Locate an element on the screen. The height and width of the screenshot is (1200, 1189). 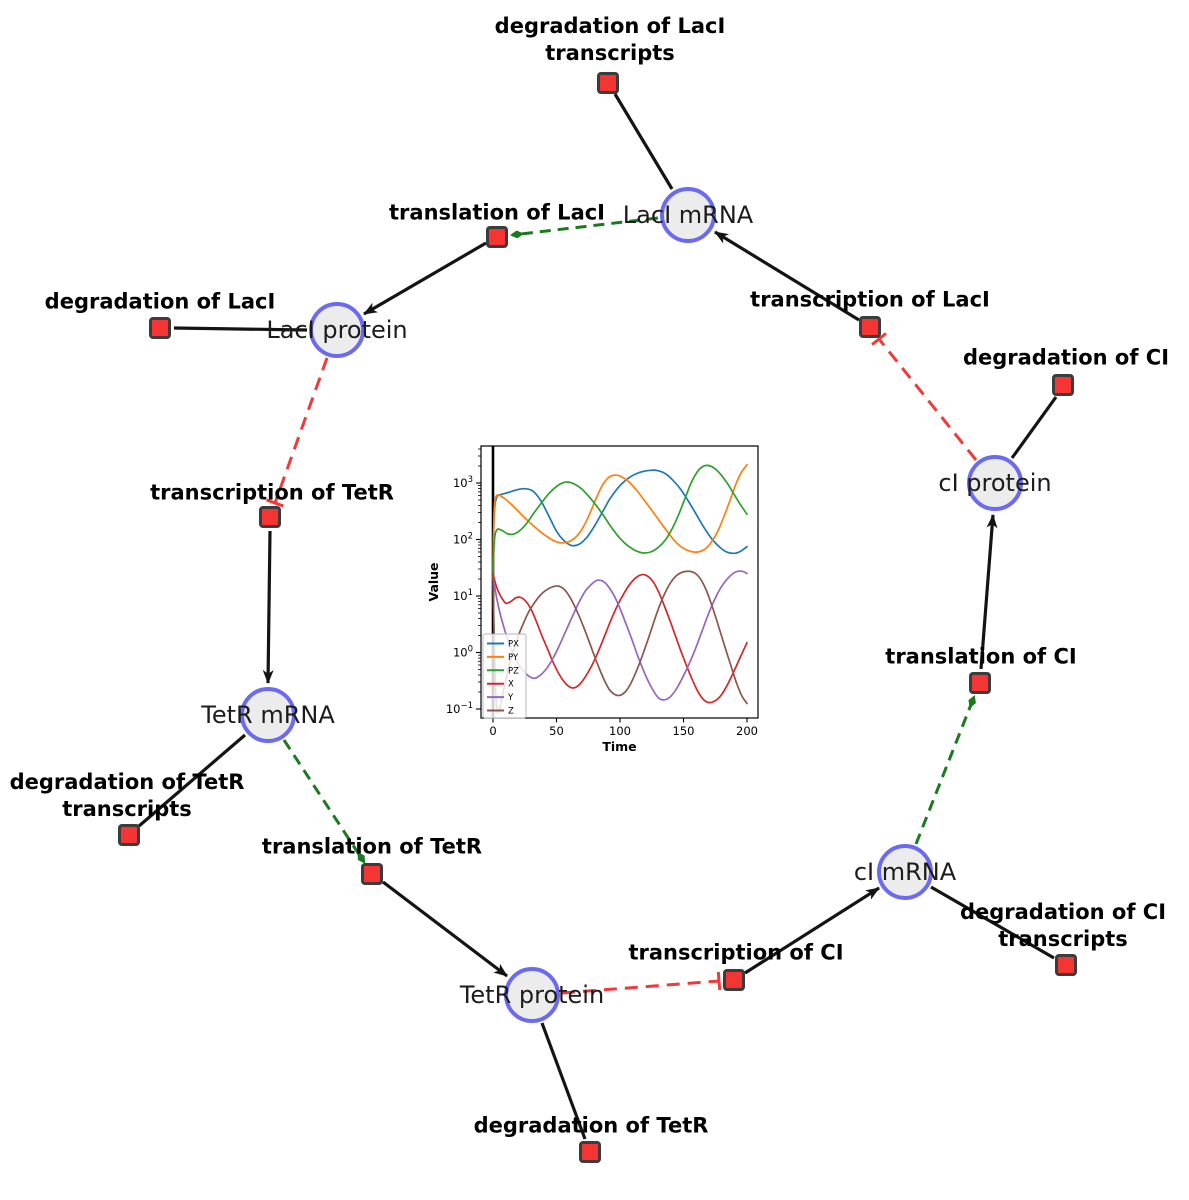
series-line-Z is located at coordinates (620, 642).